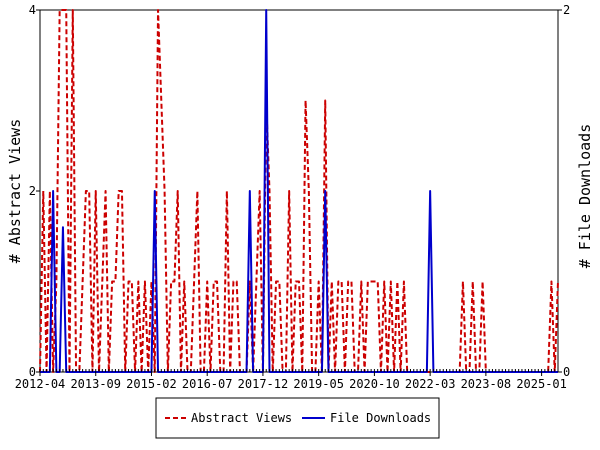  Describe the element at coordinates (241, 418) in the screenshot. I see `legend-label-abstract-views: Abstract Views` at that location.